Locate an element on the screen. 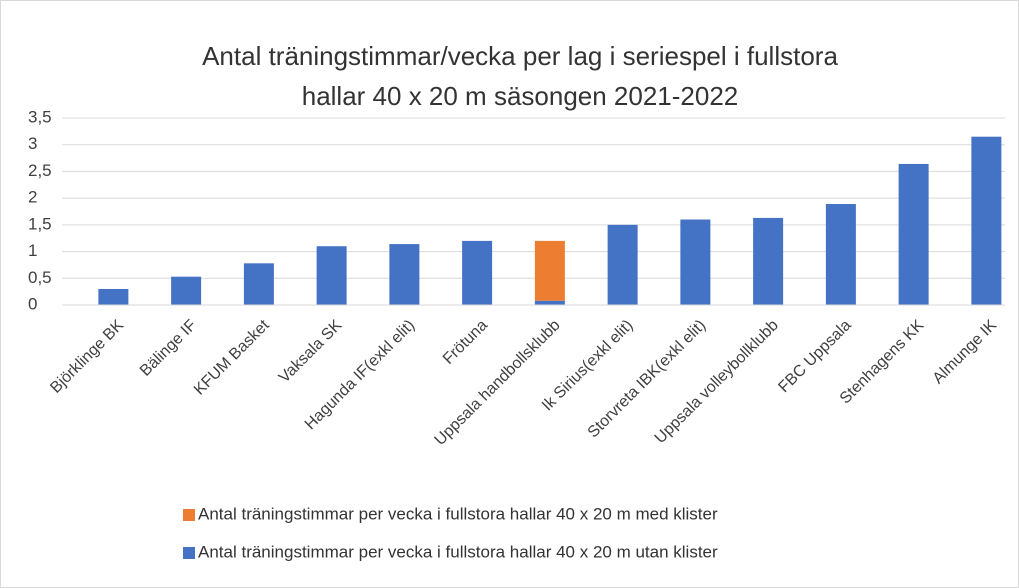 This screenshot has width=1019, height=588. chart-title: hallar 40 x 20 m säsongen 2021-2022 is located at coordinates (520, 96).